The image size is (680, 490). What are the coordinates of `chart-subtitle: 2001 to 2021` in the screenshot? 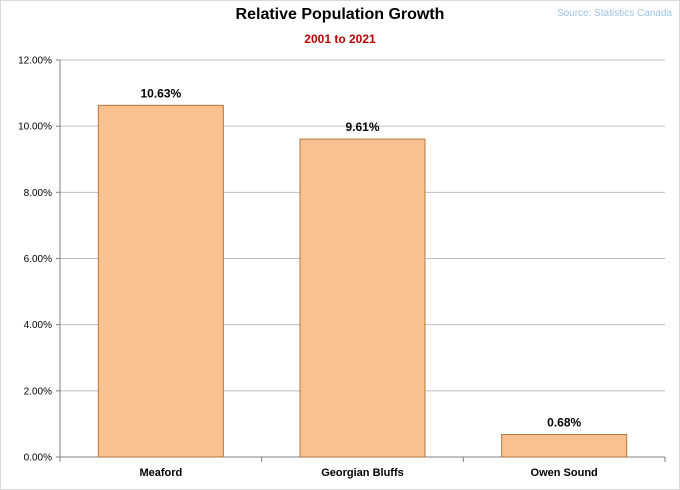 It's located at (340, 39).